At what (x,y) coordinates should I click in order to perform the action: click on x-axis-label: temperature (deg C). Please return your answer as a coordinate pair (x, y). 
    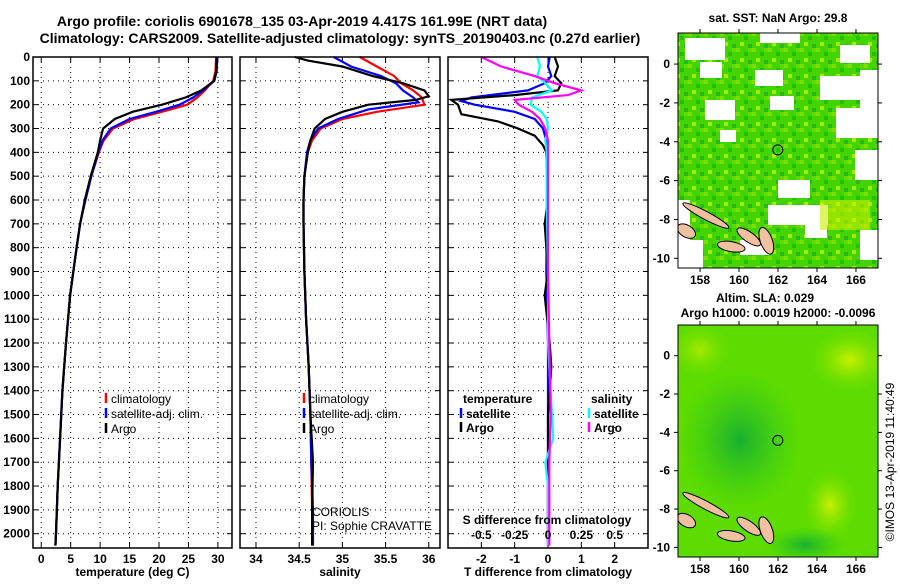
    Looking at the image, I should click on (132, 572).